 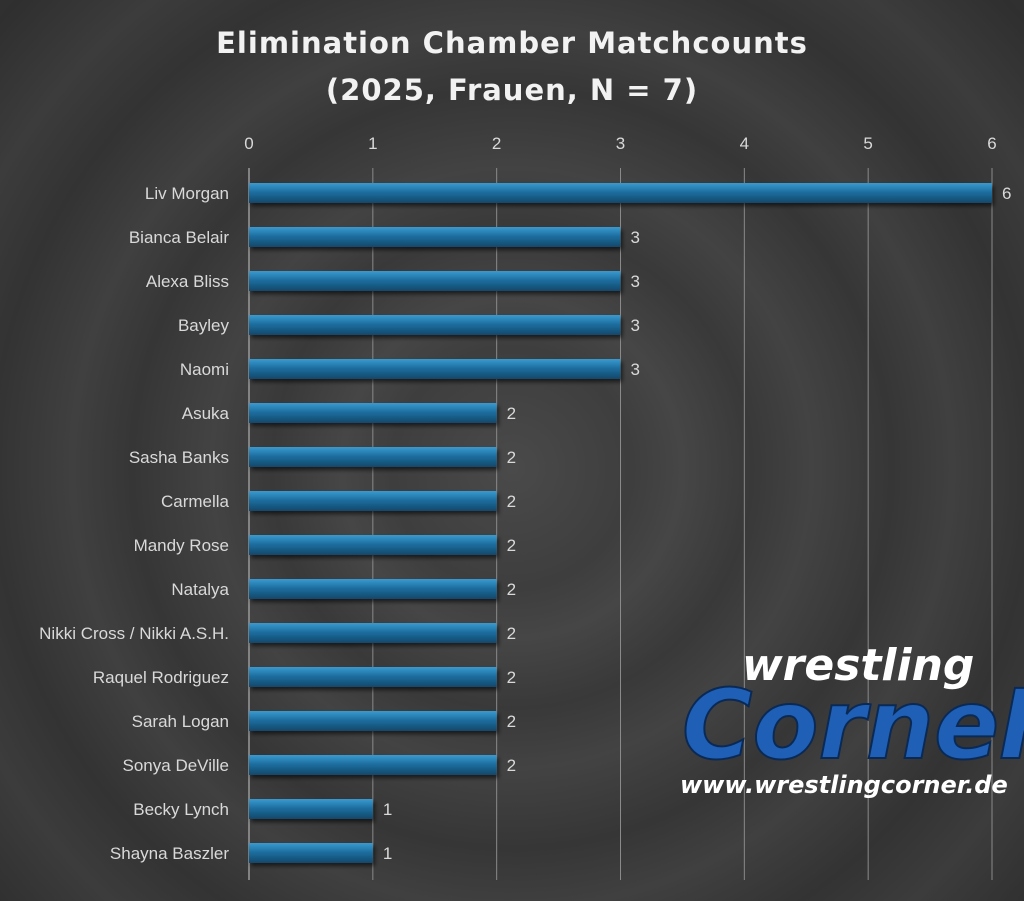 What do you see at coordinates (991, 143) in the screenshot?
I see `x-tick-label: 6` at bounding box center [991, 143].